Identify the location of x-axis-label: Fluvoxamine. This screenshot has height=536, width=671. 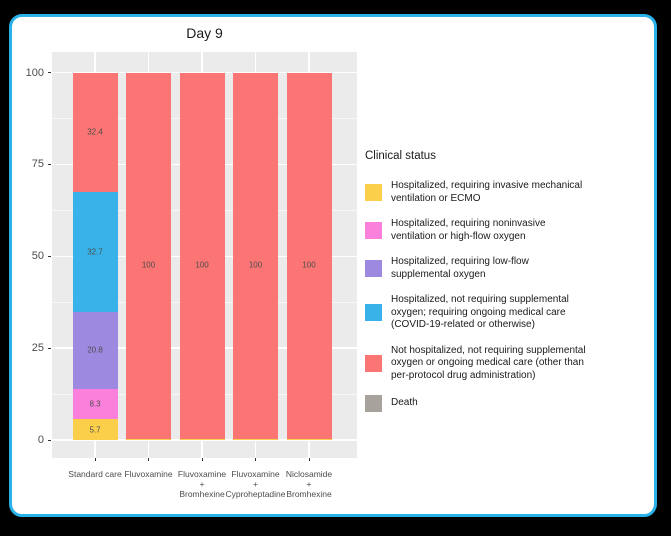
(148, 474).